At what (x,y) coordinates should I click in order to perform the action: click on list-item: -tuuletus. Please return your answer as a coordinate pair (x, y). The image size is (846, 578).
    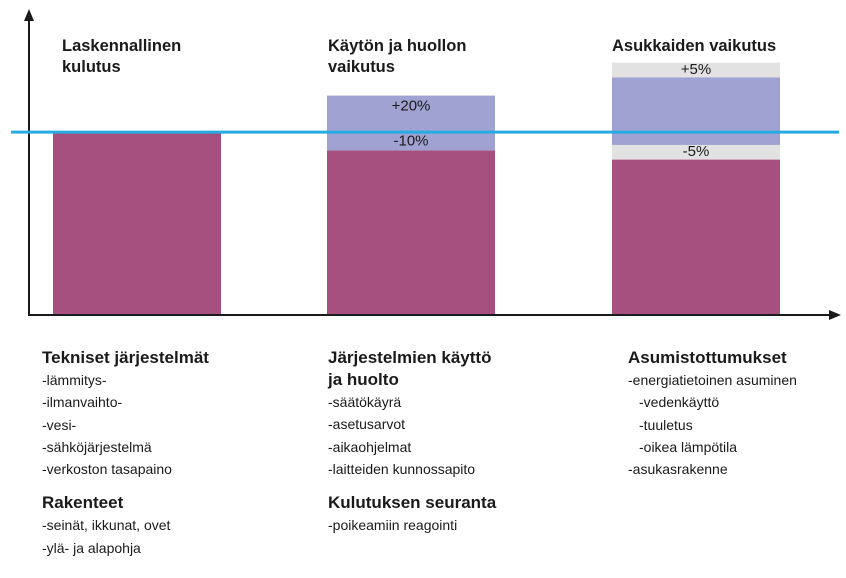
    Looking at the image, I should click on (666, 424).